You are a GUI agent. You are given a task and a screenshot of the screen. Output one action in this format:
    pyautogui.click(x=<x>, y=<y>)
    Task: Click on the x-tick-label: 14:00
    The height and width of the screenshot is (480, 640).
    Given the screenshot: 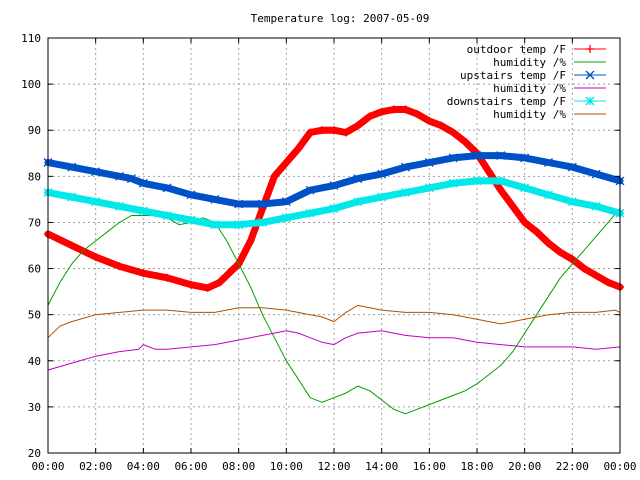 What is the action you would take?
    pyautogui.click(x=381, y=466)
    